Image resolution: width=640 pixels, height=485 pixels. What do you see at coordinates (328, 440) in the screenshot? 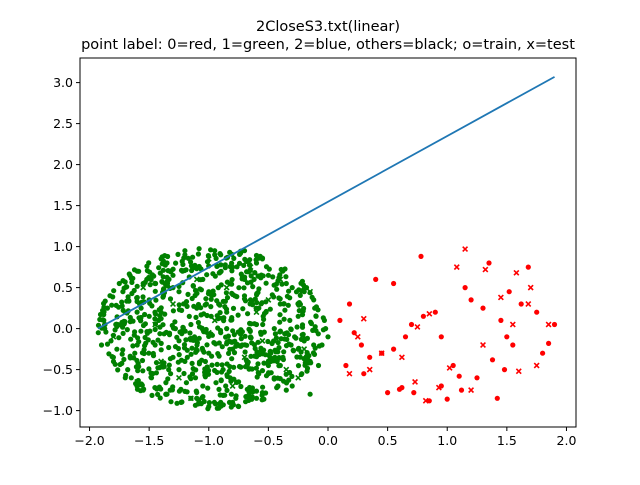
I see `x-tick-label: 0.0` at bounding box center [328, 440].